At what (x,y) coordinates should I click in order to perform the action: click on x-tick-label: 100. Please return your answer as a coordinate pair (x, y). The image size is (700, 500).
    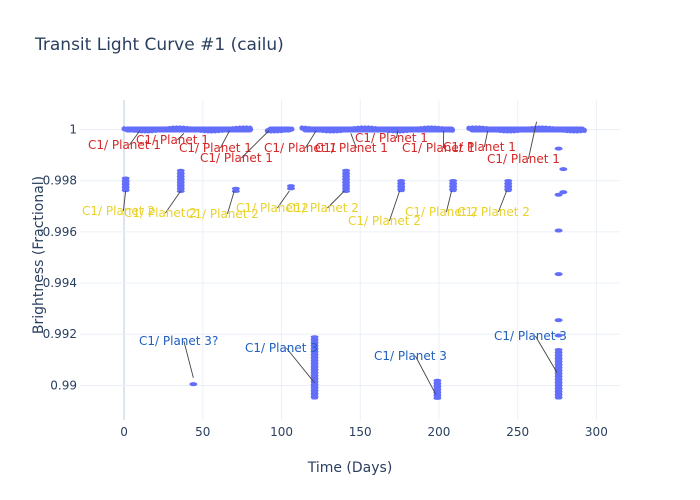
    Looking at the image, I should click on (281, 432).